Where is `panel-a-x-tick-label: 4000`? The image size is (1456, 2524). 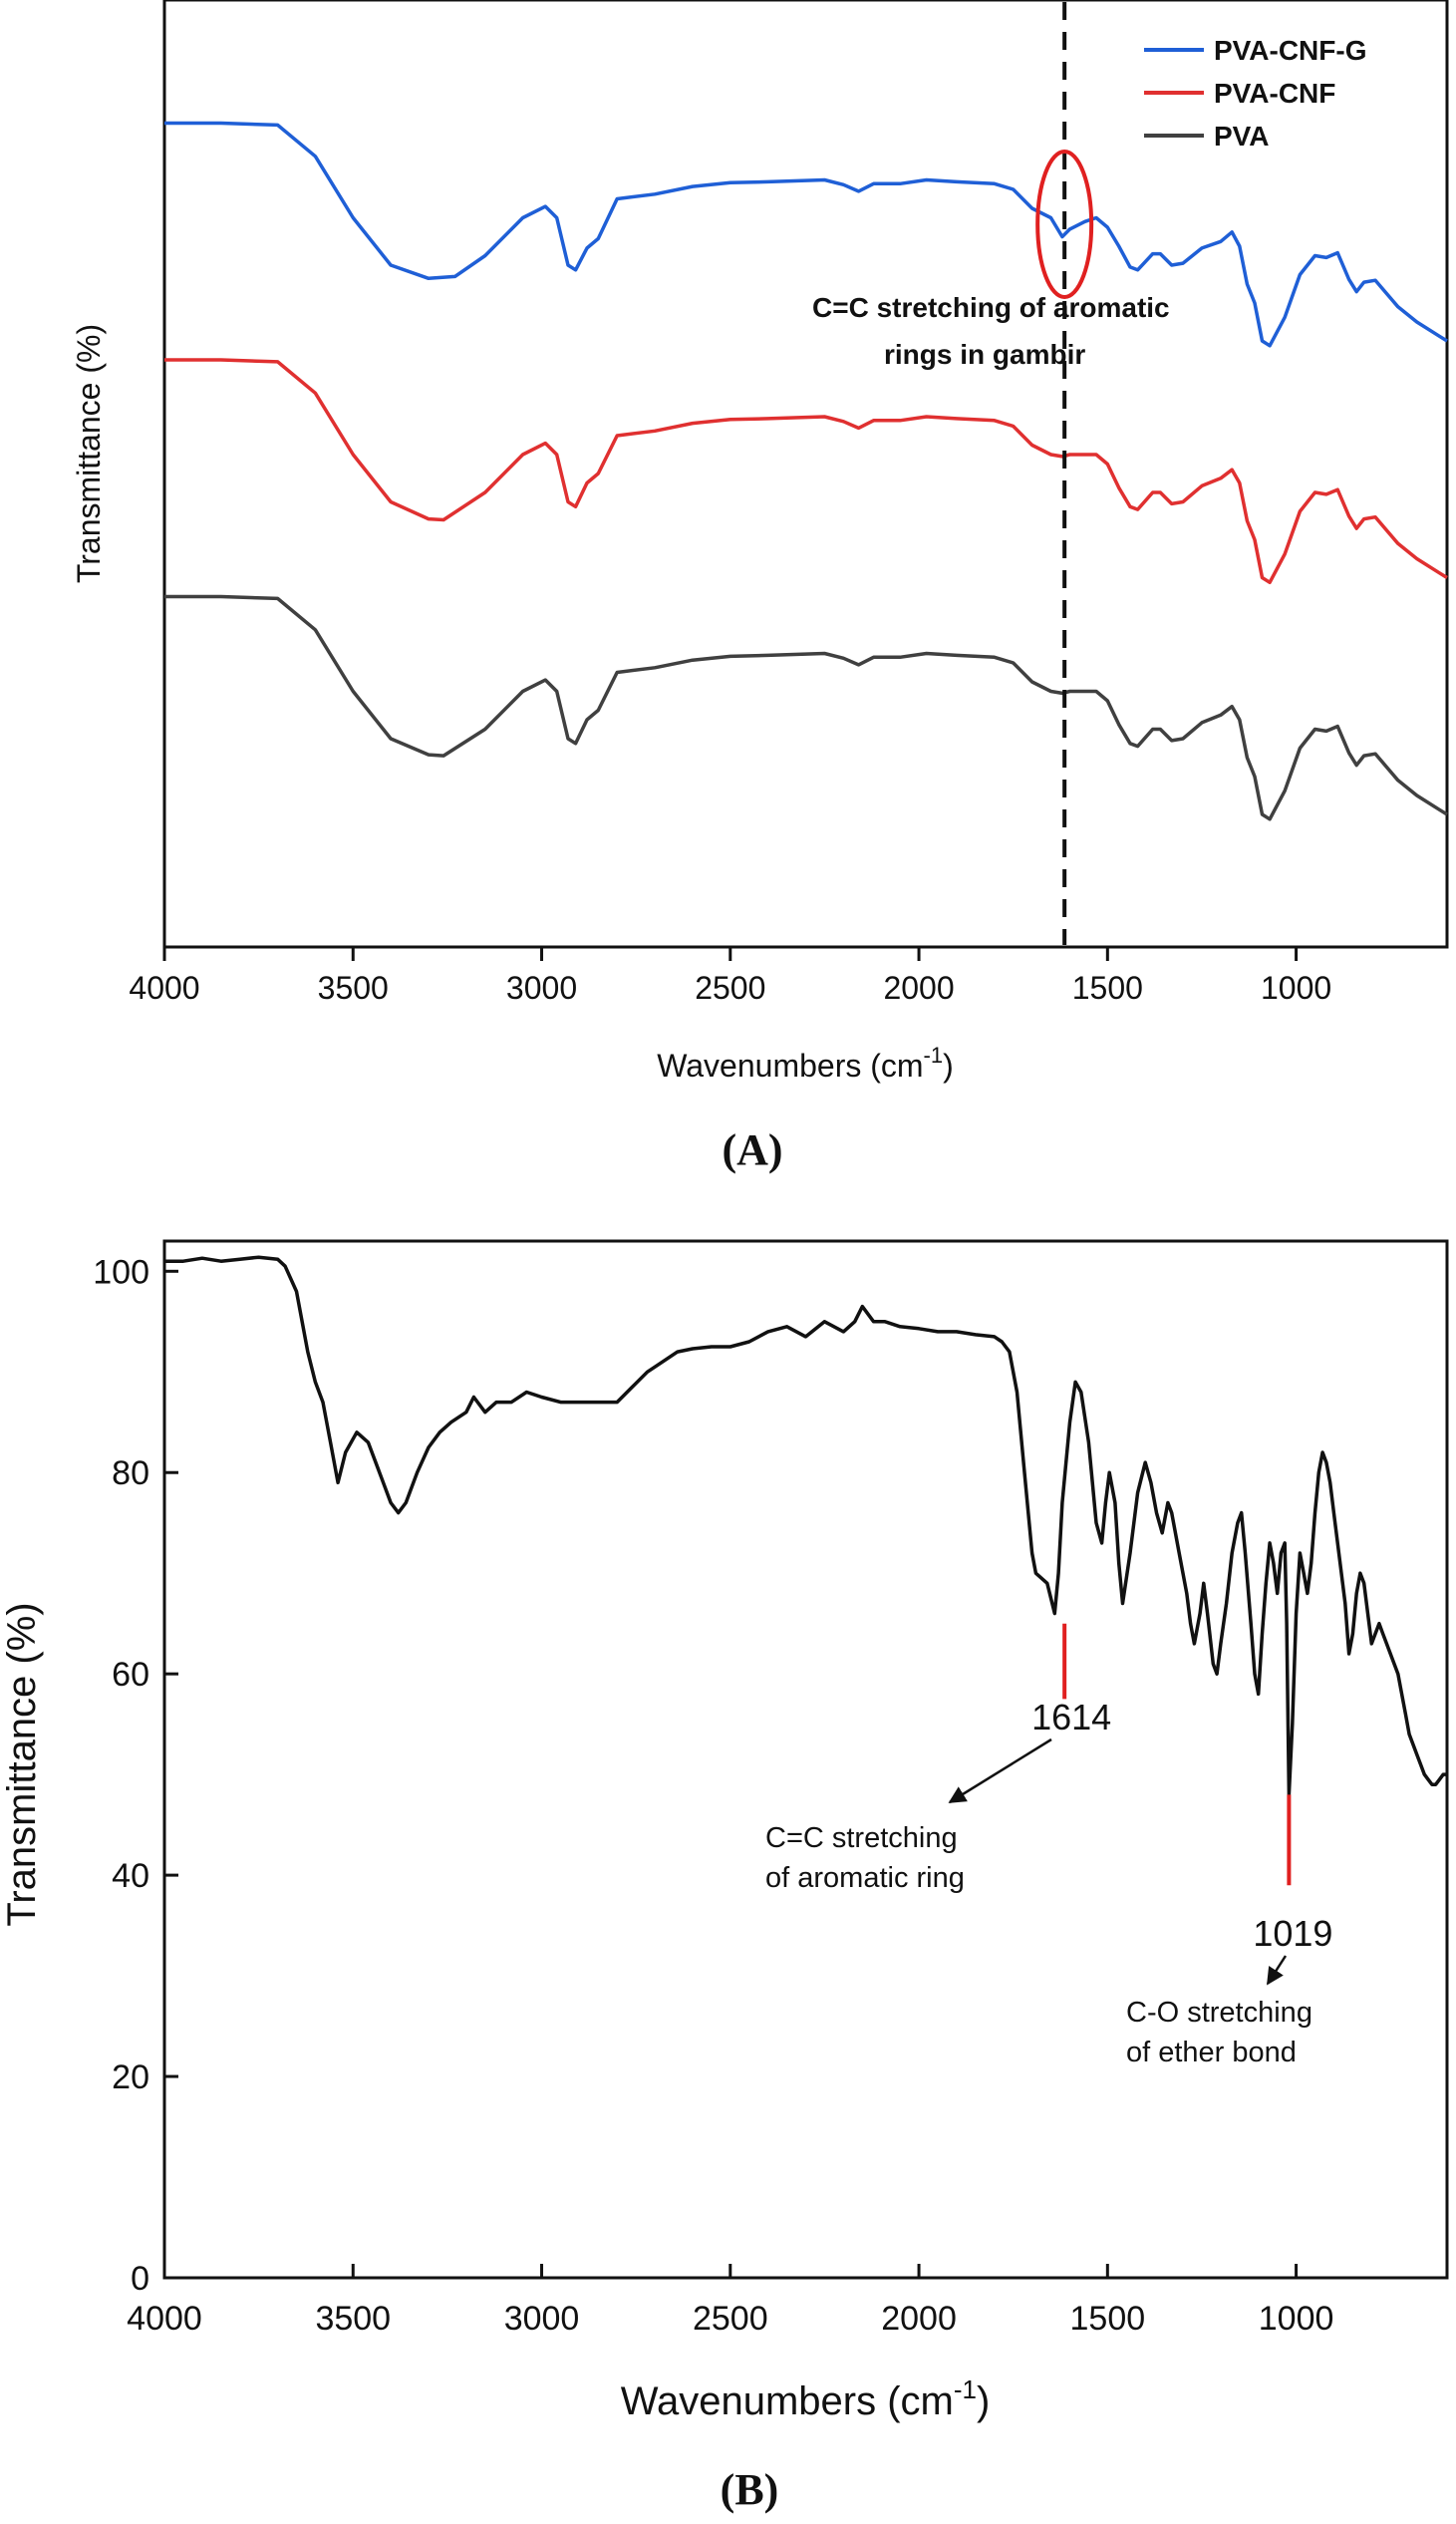
panel-a-x-tick-label: 4000 is located at coordinates (164, 988).